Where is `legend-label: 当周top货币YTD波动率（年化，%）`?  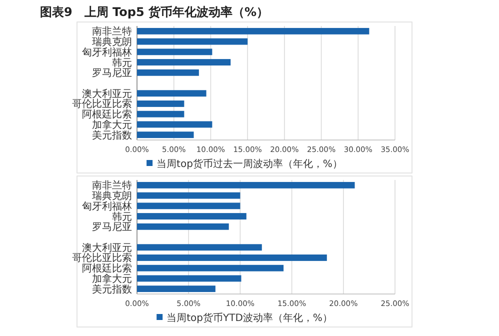
legend-label: 当周top货币YTD波动率（年化，%） is located at coordinates (249, 318).